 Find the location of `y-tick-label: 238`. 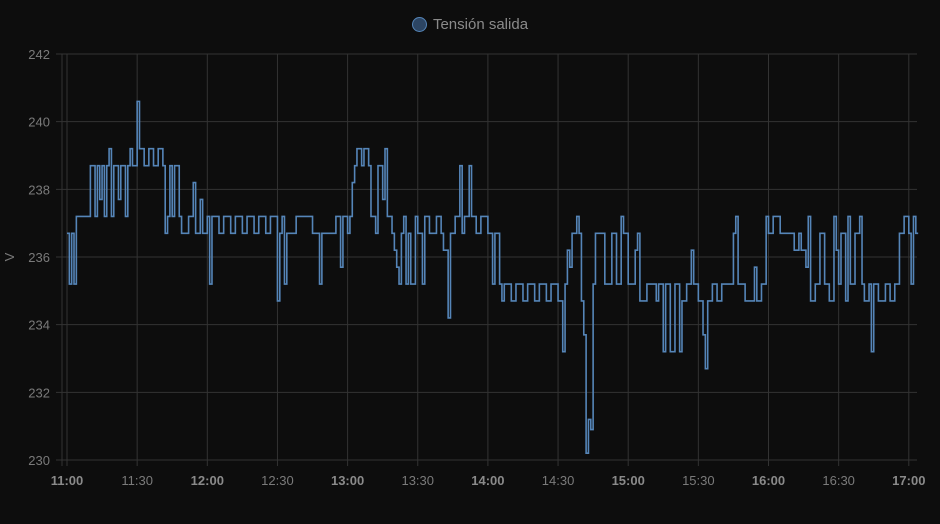

y-tick-label: 238 is located at coordinates (39, 189).